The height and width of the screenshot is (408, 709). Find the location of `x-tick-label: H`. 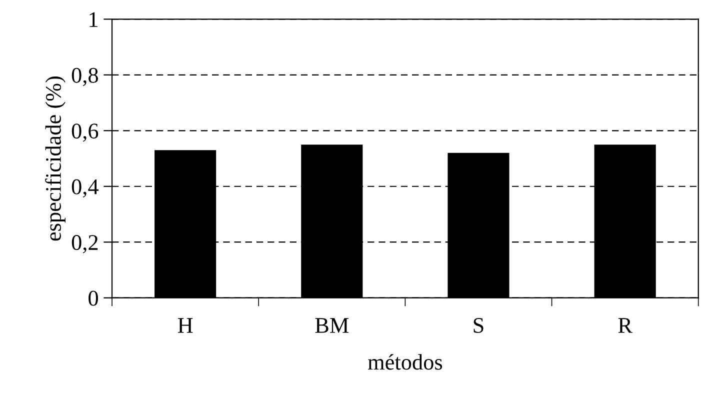

x-tick-label: H is located at coordinates (185, 325).